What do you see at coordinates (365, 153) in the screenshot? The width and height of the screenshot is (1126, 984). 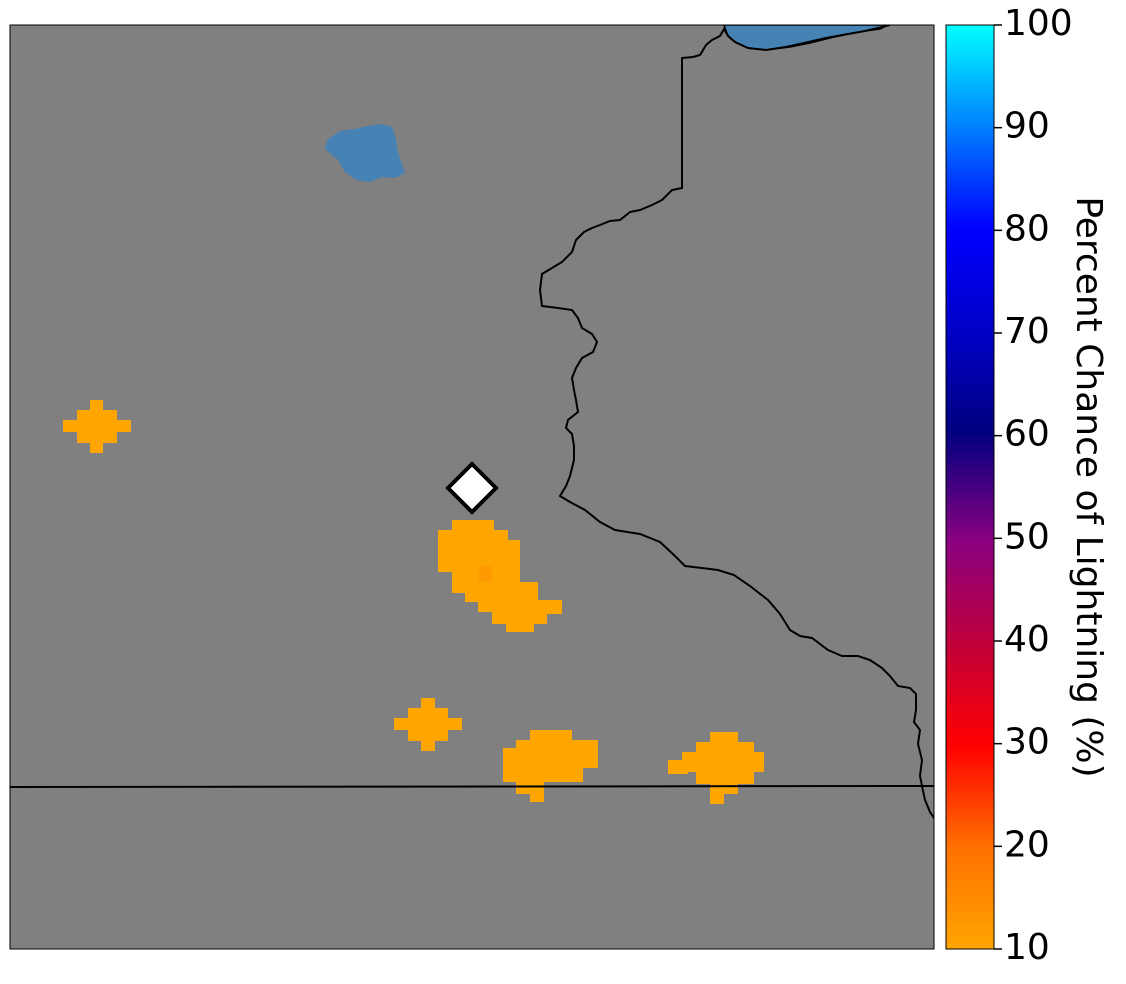 I see `lake-water` at bounding box center [365, 153].